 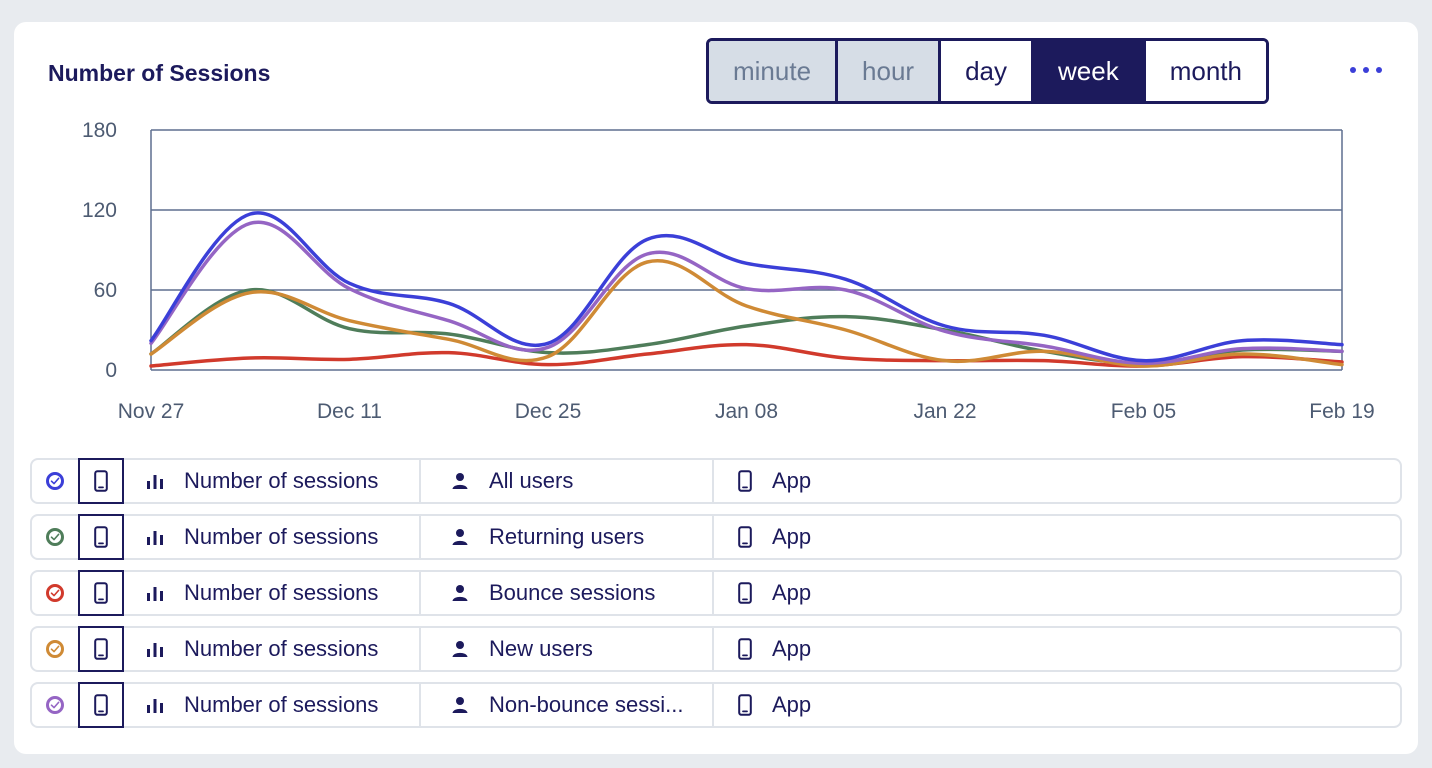 I want to click on granularity-hour-button: hour, so click(x=890, y=71).